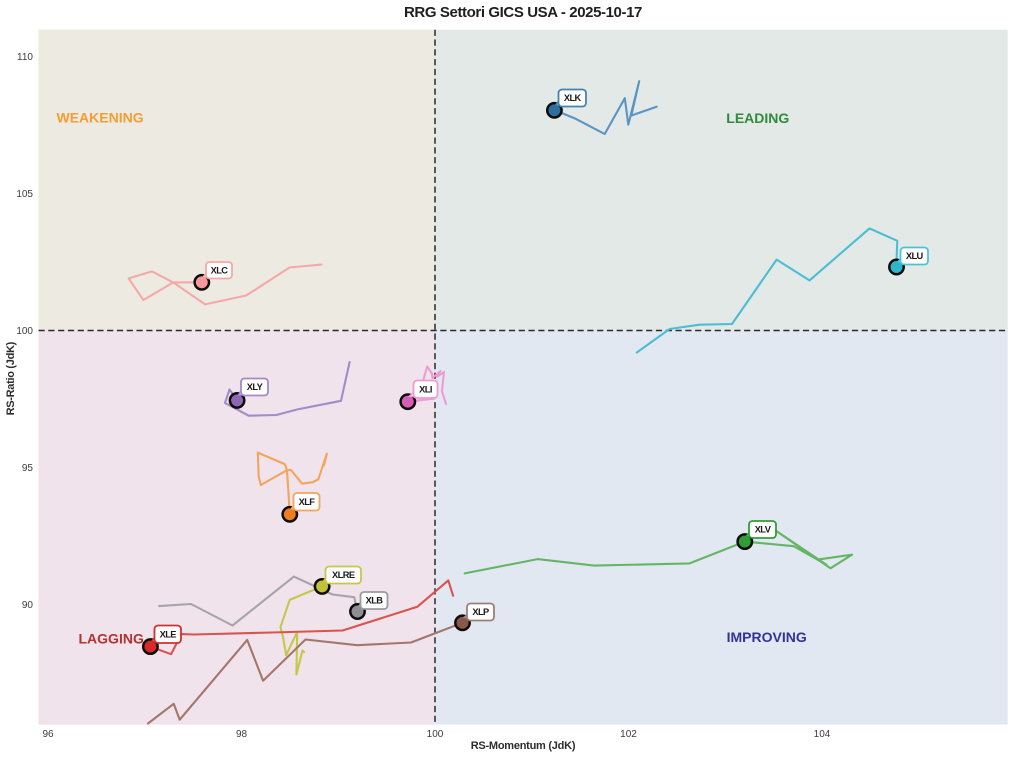  Describe the element at coordinates (111, 639) in the screenshot. I see `svg-text: LAGGING` at that location.